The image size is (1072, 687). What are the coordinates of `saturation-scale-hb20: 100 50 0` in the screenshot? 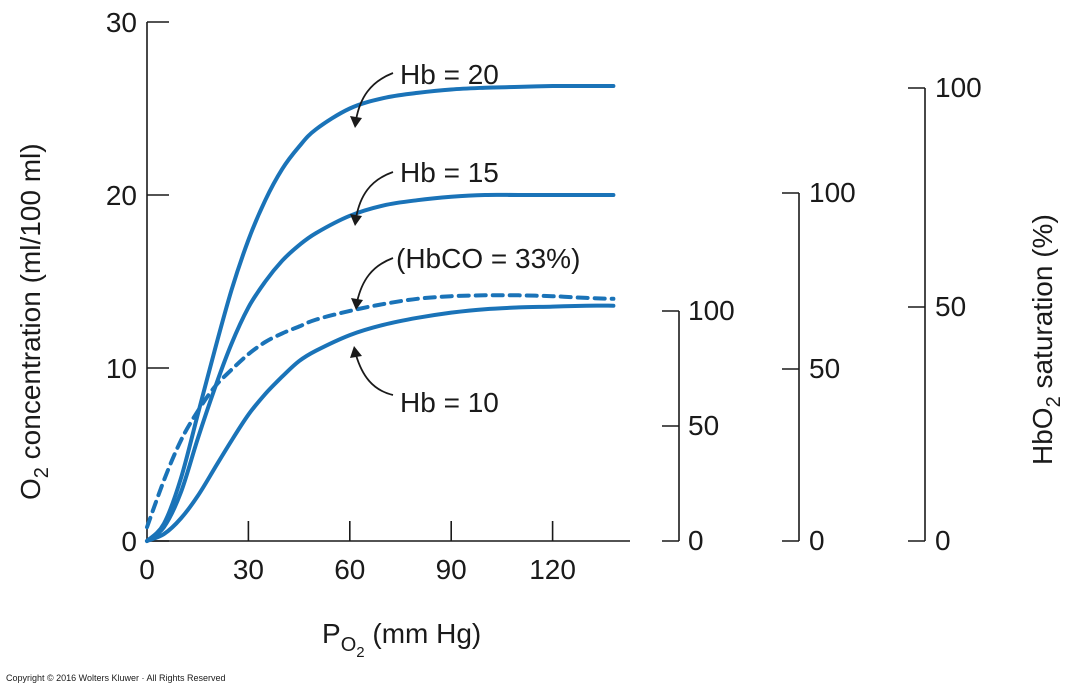 It's located at (945, 314).